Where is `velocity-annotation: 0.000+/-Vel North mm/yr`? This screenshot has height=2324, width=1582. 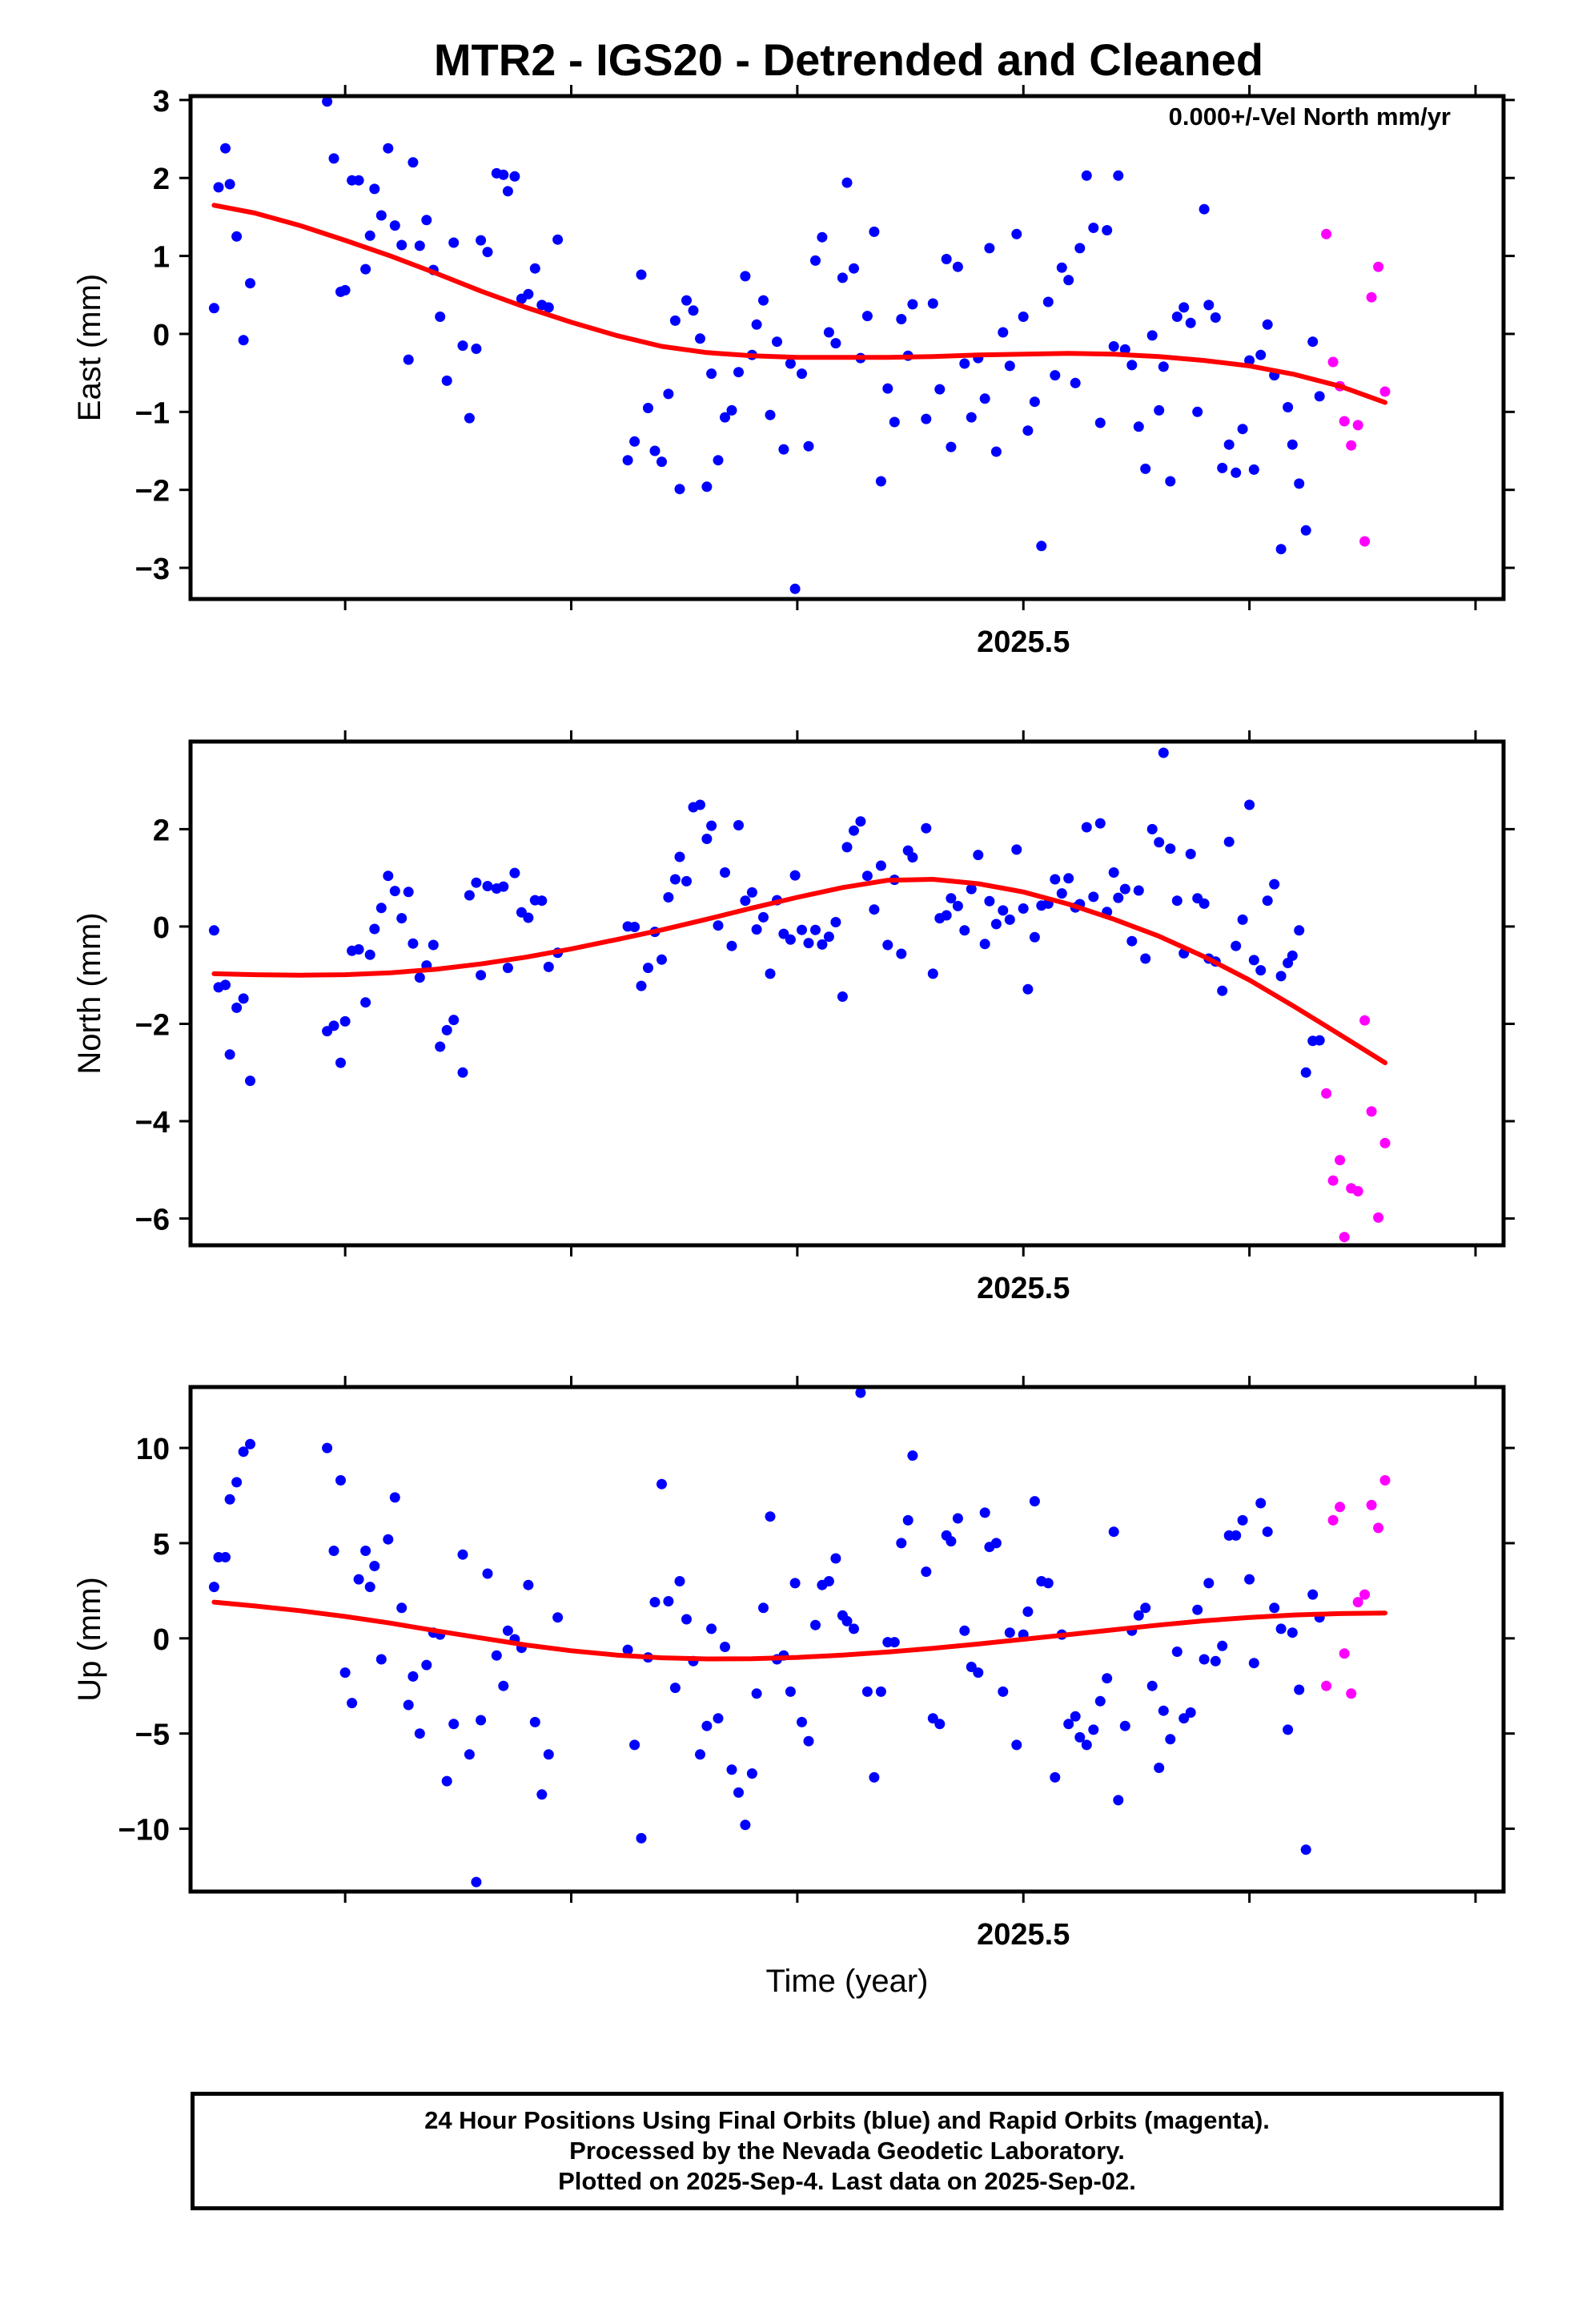 velocity-annotation: 0.000+/-Vel North mm/yr is located at coordinates (1310, 117).